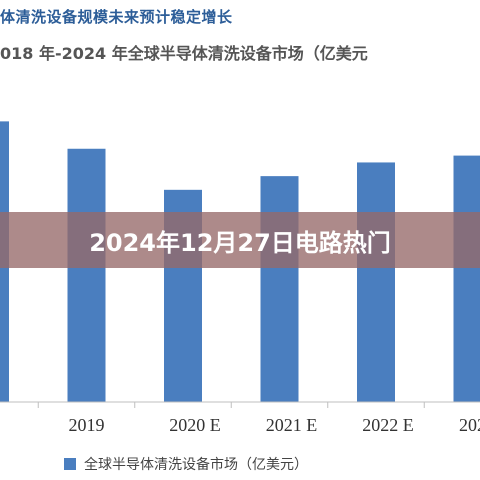 Image resolution: width=480 pixels, height=480 pixels. Describe the element at coordinates (70, 464) in the screenshot. I see `legend-swatch` at that location.